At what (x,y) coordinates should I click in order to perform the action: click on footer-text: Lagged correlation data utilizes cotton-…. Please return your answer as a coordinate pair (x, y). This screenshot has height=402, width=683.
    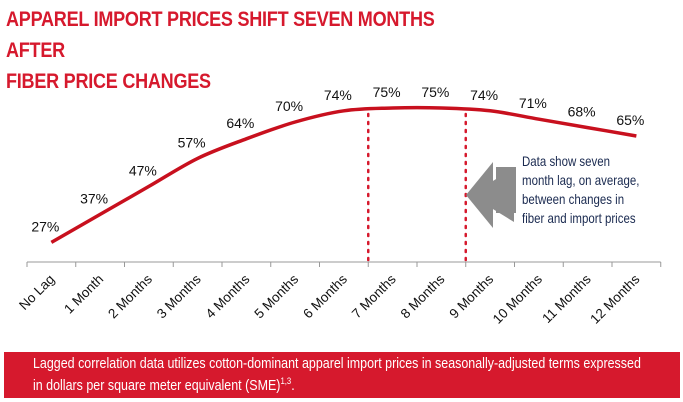
    Looking at the image, I should click on (337, 375).